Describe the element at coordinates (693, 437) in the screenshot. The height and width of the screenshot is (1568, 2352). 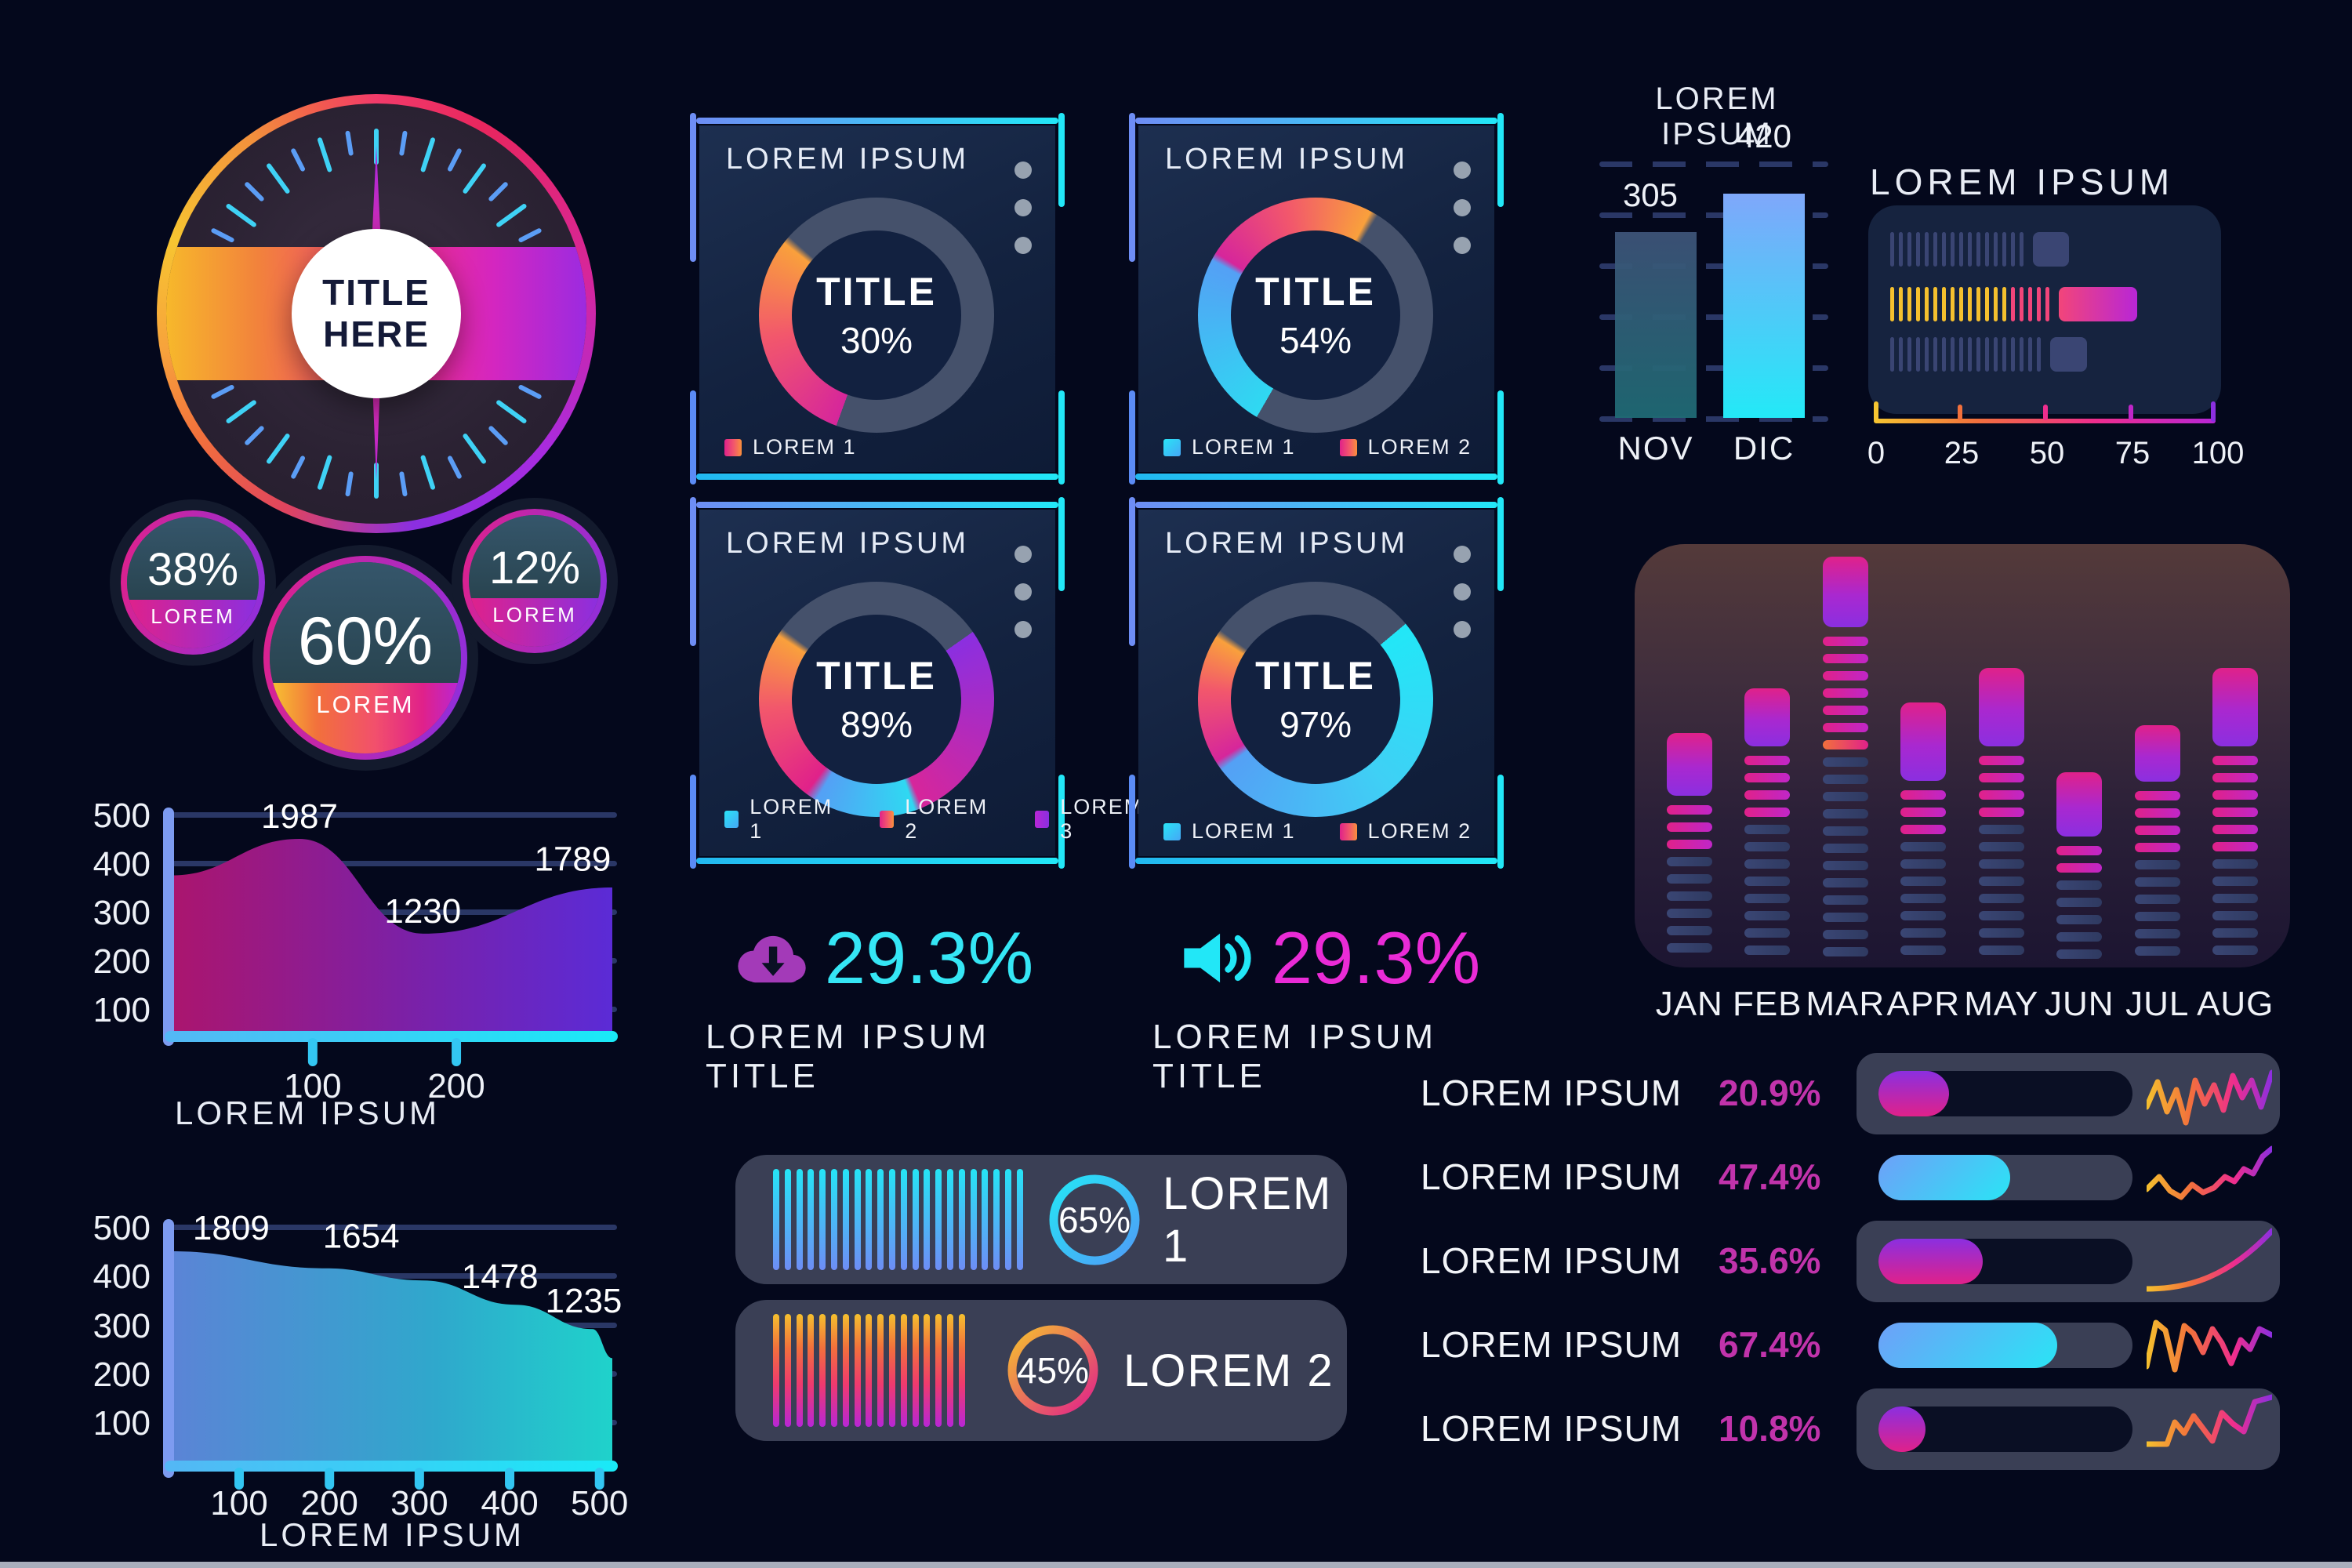
I see `card-frame-bl` at that location.